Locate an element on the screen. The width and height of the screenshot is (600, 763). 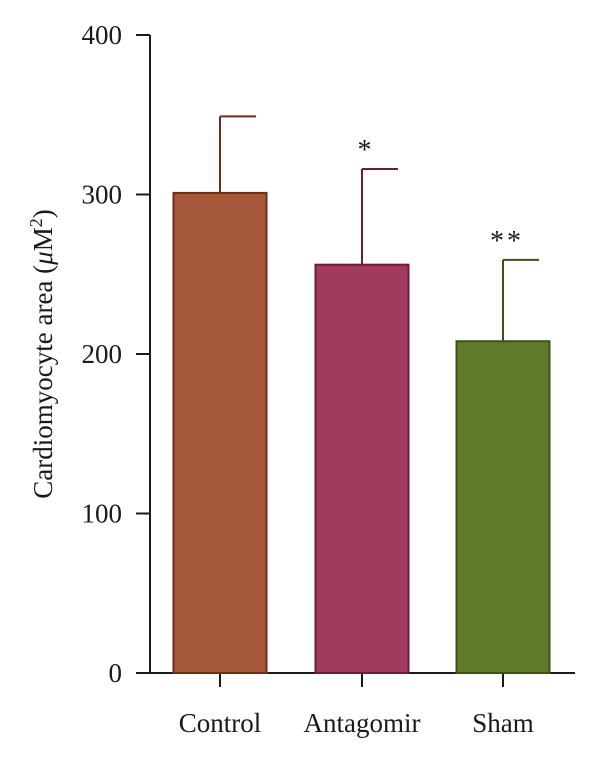
category-label: Control is located at coordinates (220, 723).